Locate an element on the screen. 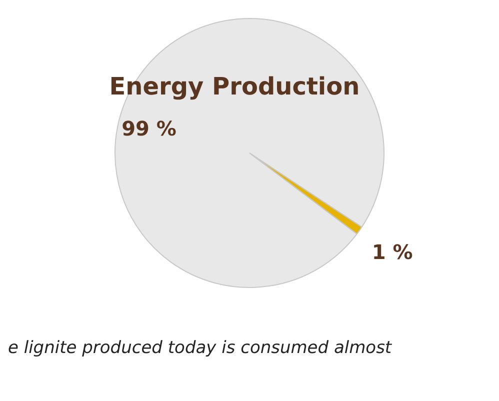 The width and height of the screenshot is (499, 401). text: e lignite produced today is consumed almost is located at coordinates (200, 348).